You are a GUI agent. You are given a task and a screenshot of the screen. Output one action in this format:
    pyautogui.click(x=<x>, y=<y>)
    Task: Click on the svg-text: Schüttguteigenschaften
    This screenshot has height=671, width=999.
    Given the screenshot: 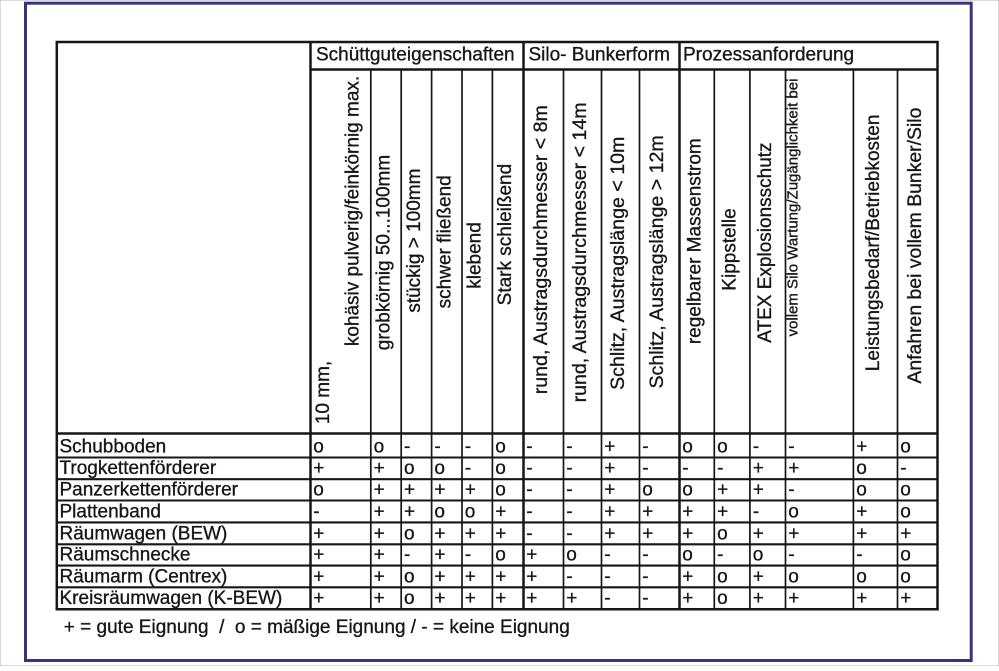 What is the action you would take?
    pyautogui.click(x=415, y=54)
    